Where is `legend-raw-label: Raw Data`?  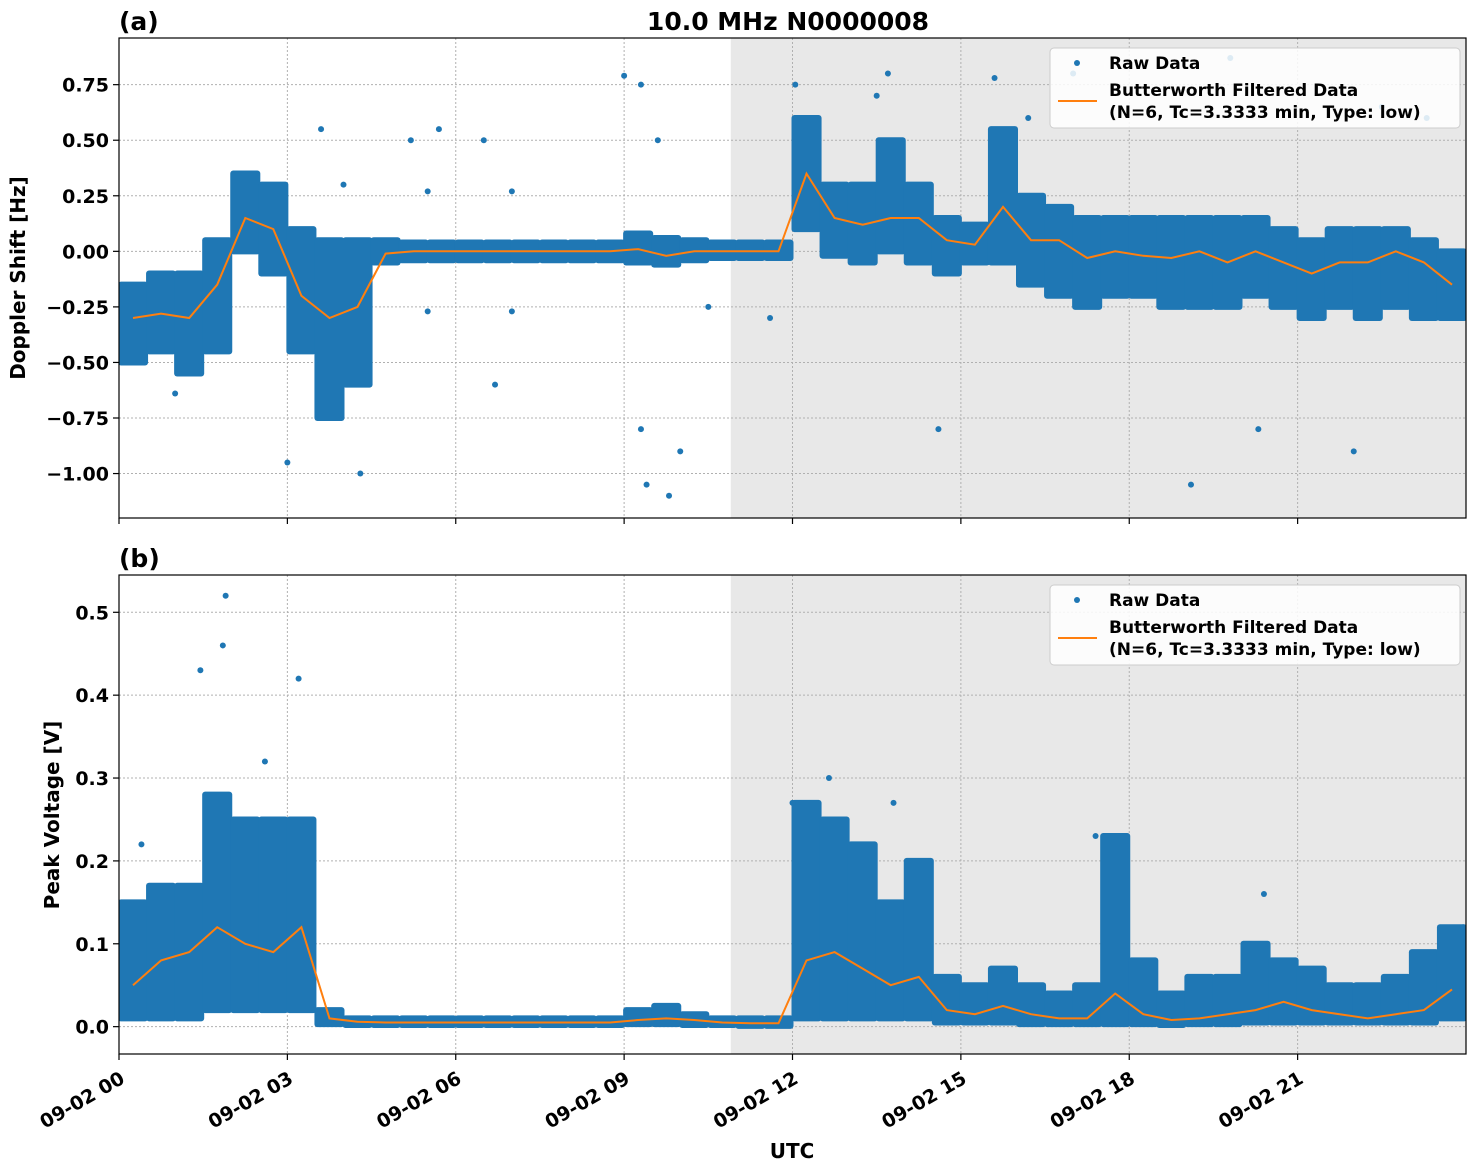 legend-raw-label: Raw Data is located at coordinates (1154, 64).